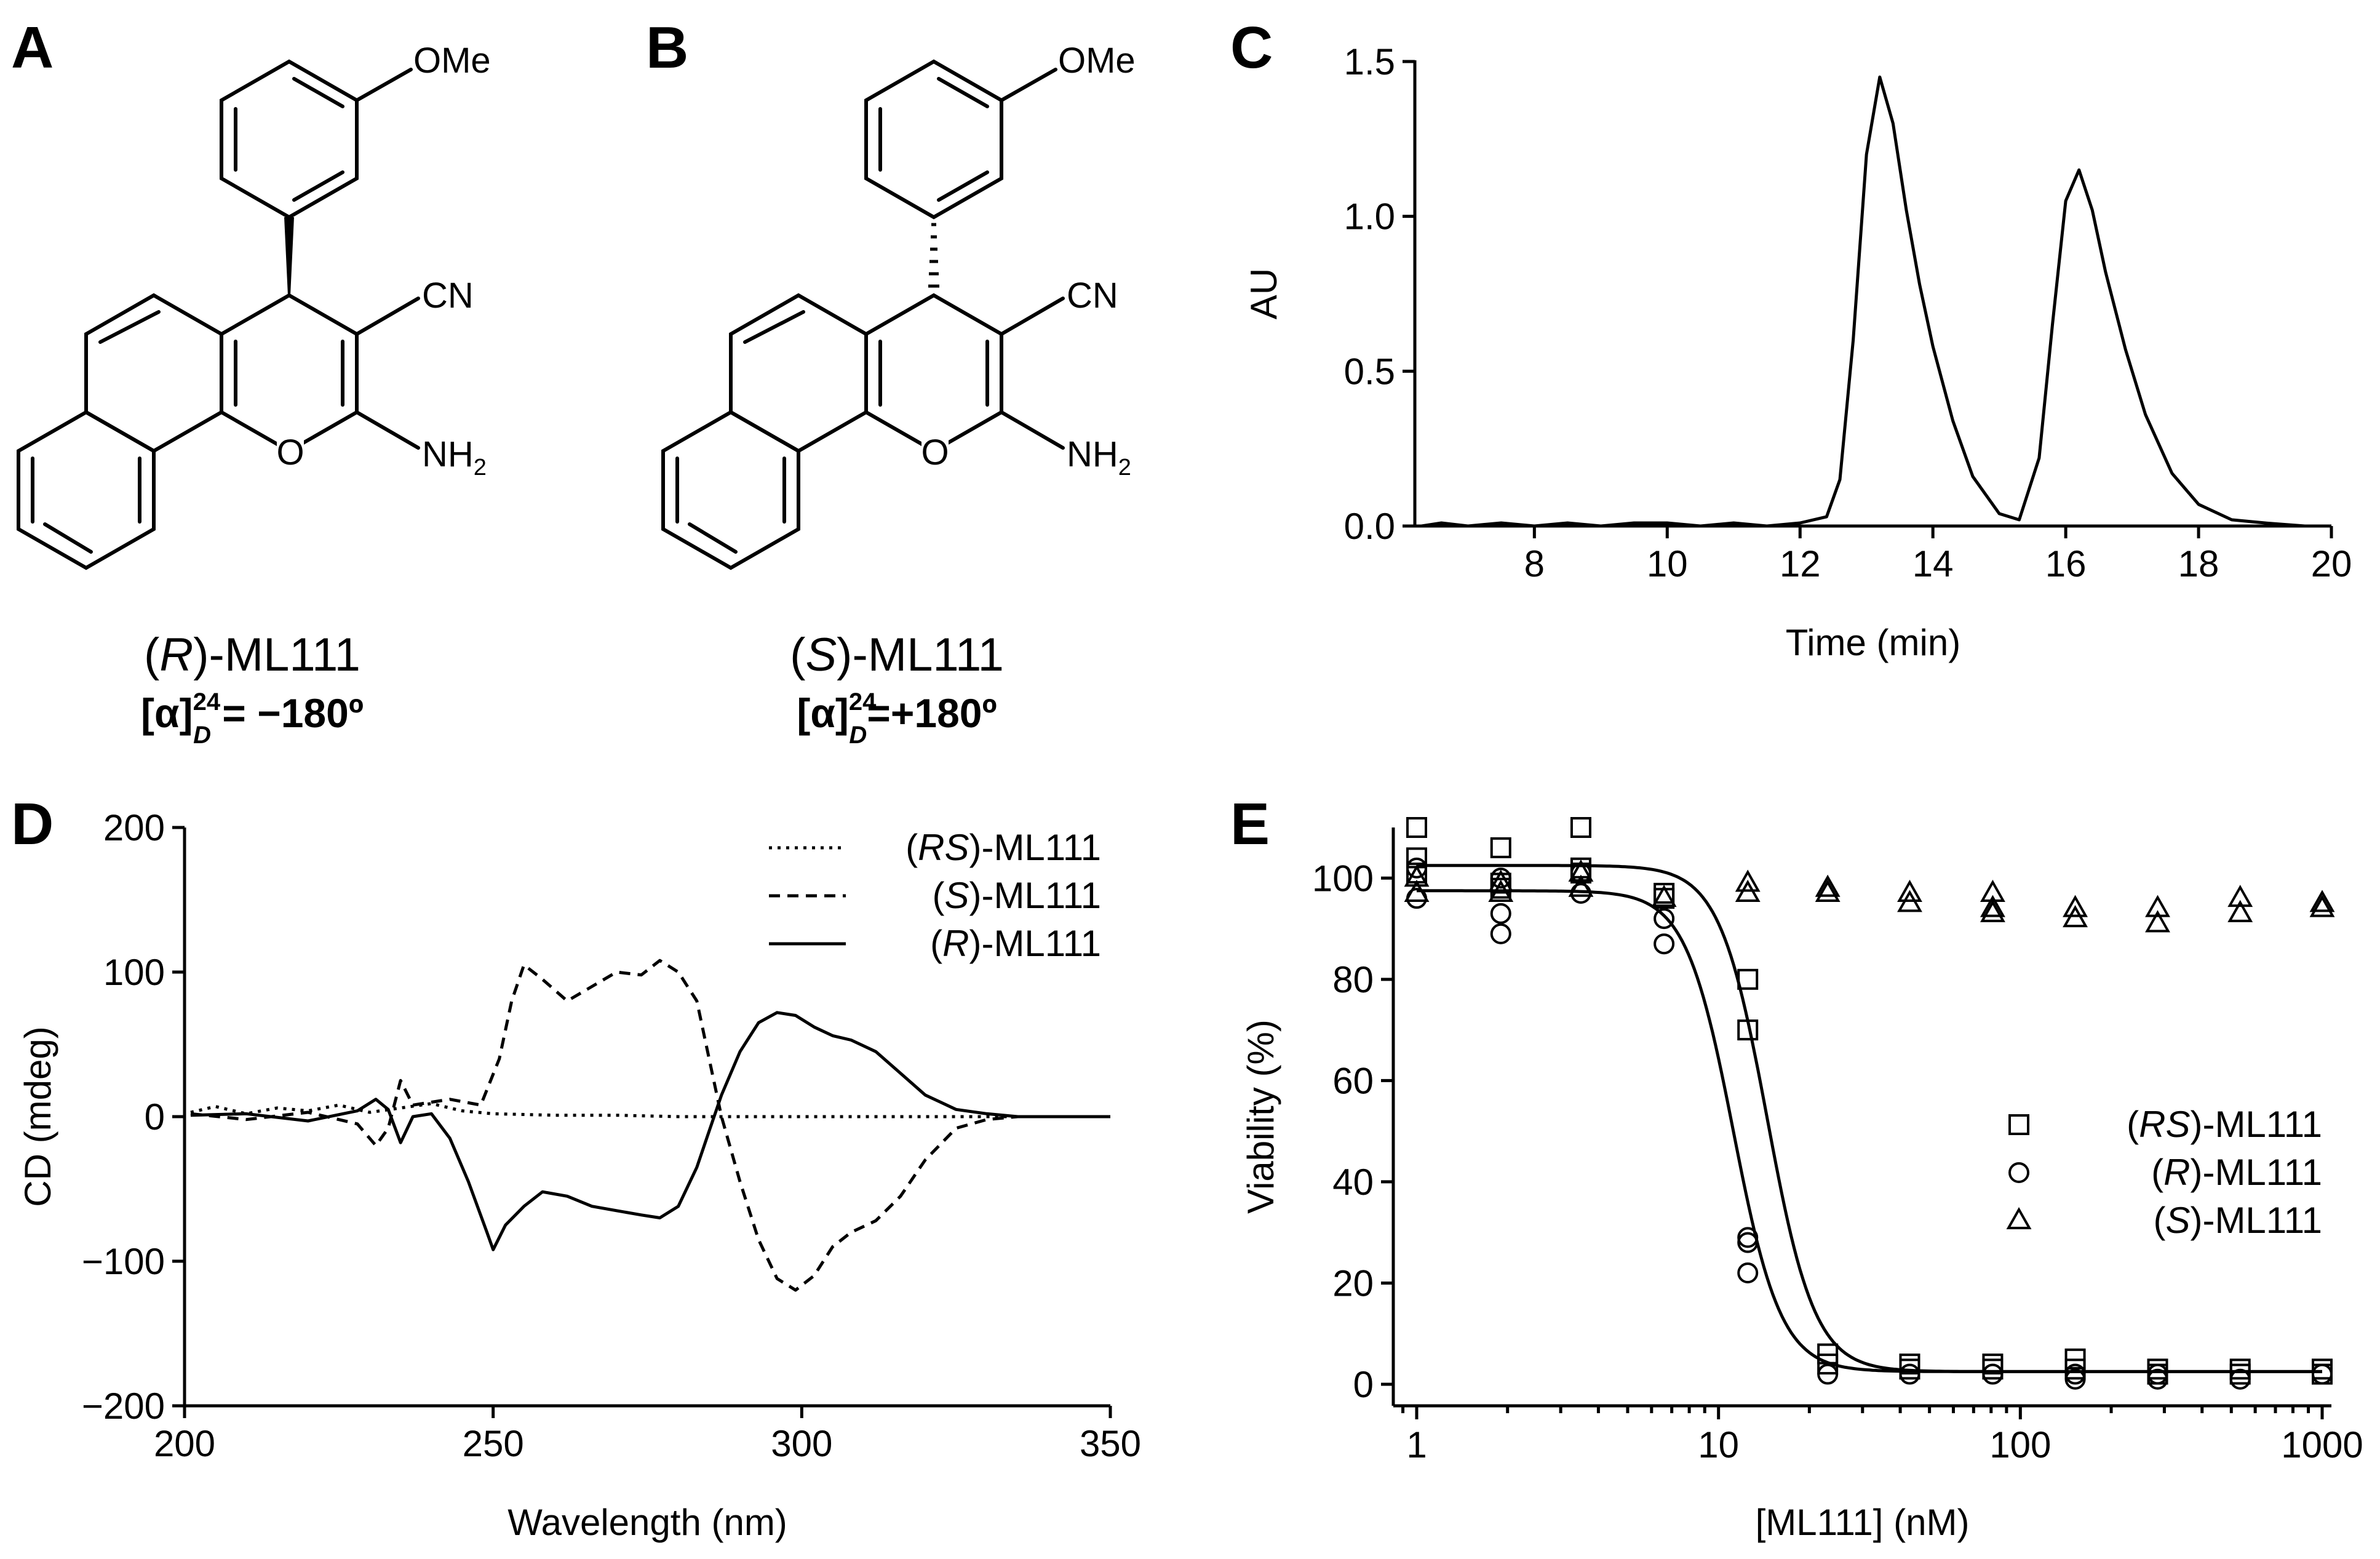  What do you see at coordinates (276, 655) in the screenshot?
I see `name-rest: )-ML111` at bounding box center [276, 655].